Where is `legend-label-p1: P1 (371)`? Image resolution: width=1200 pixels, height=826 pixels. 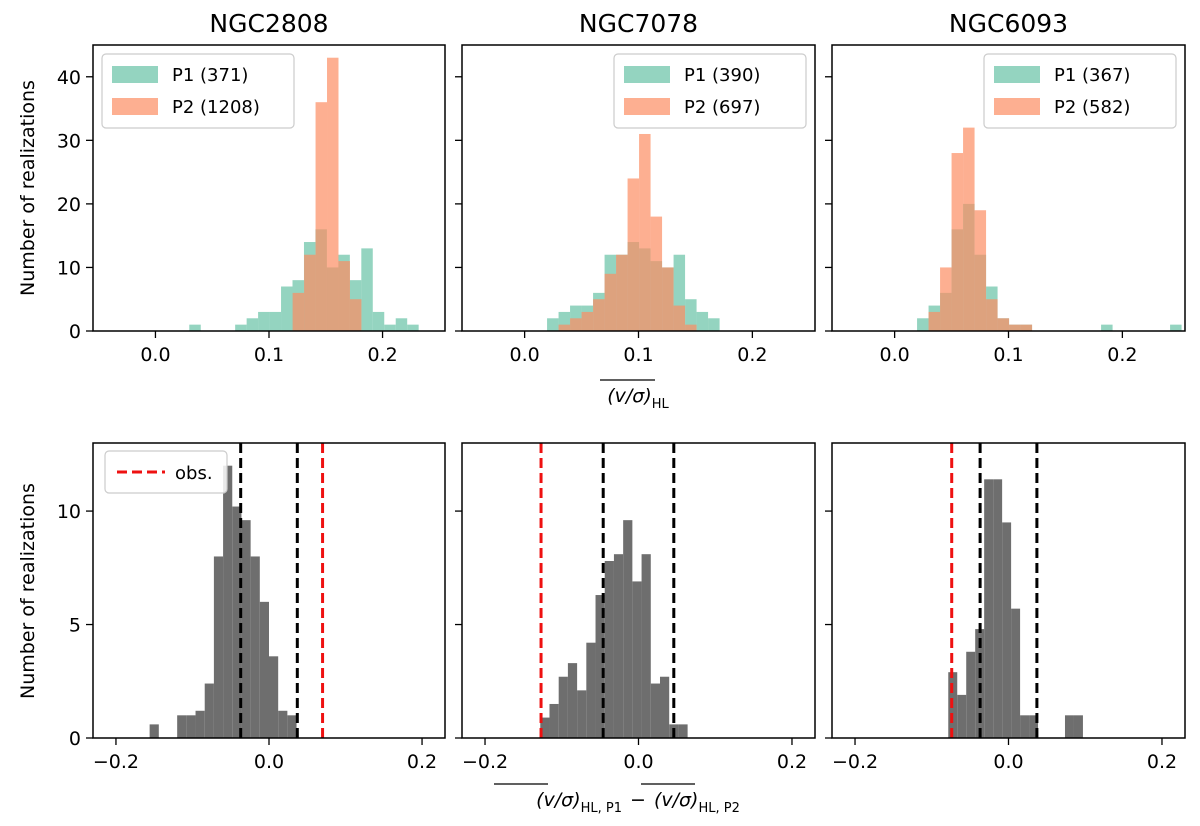
legend-label-p1: P1 (371) is located at coordinates (210, 75).